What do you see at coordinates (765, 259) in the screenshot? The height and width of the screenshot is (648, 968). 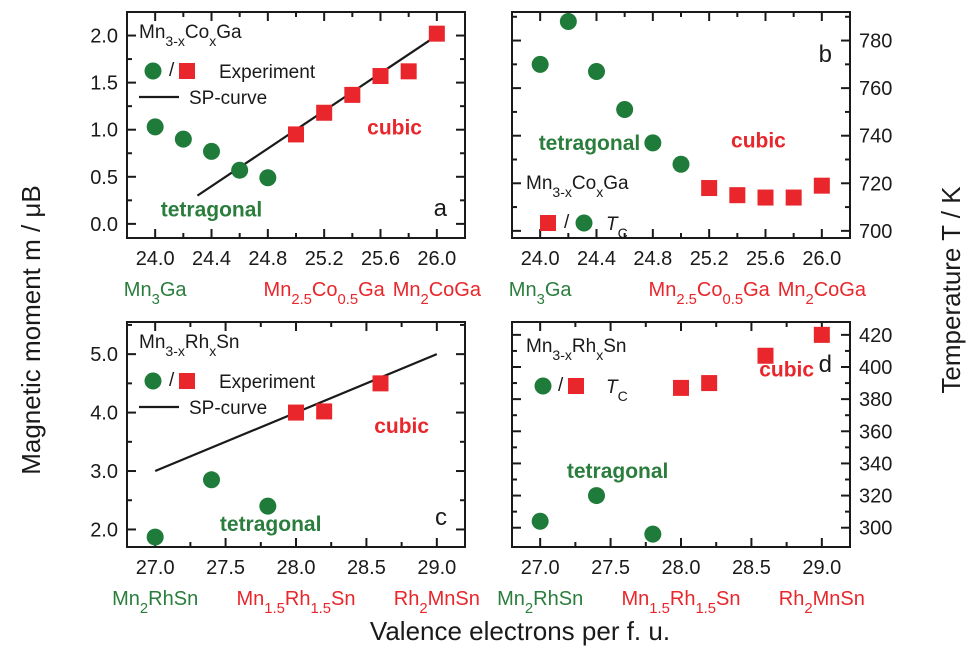 I see `x-tick-label: 25.6` at bounding box center [765, 259].